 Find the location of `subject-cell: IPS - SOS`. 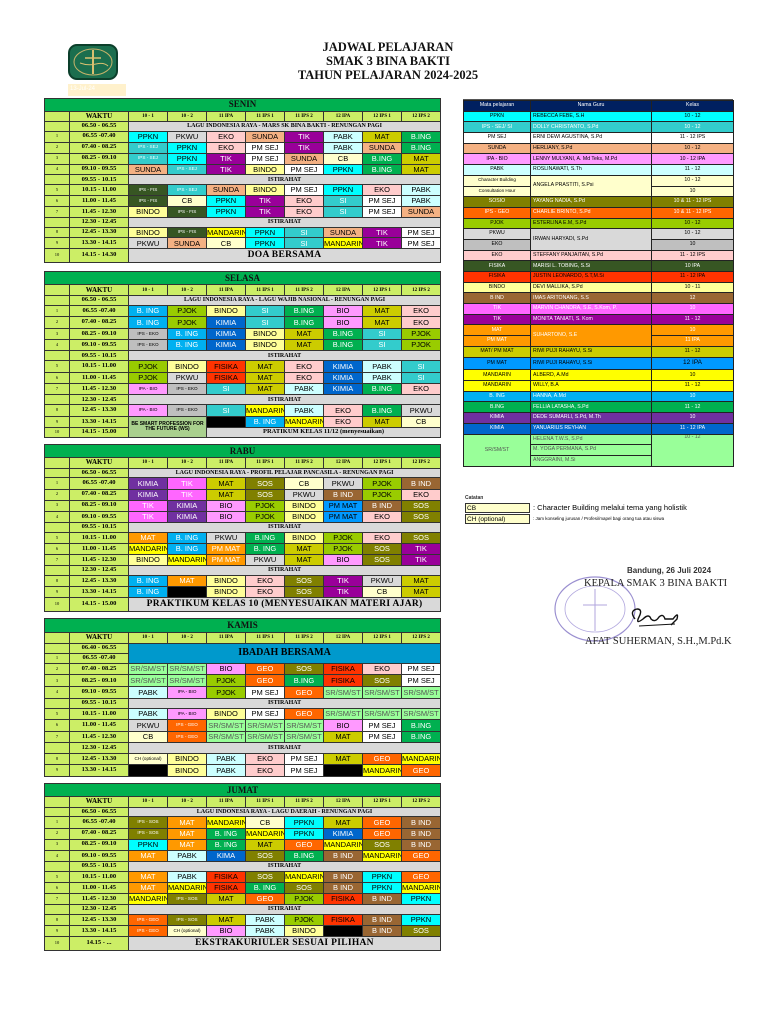

subject-cell: IPS - SOS is located at coordinates (148, 822).